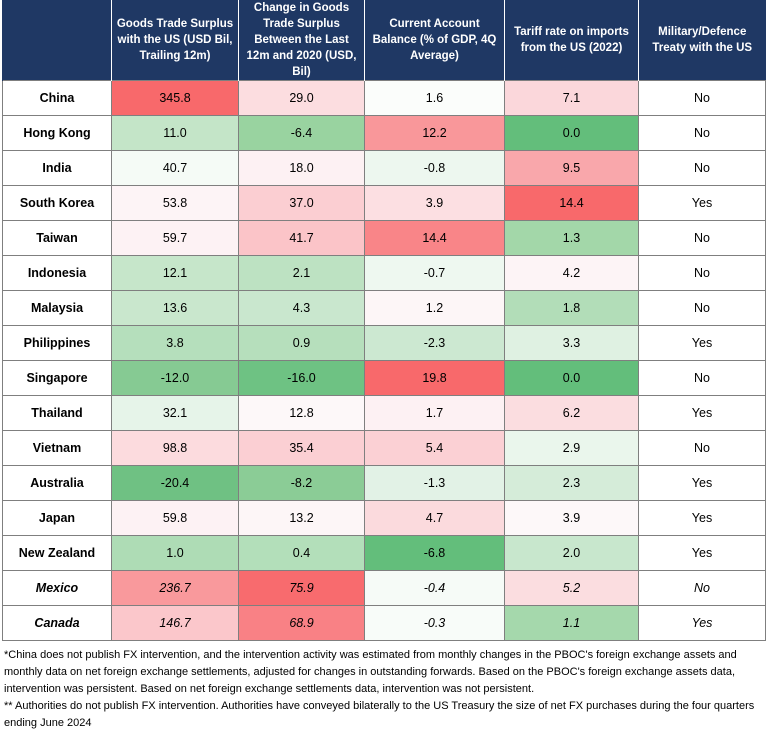 Image resolution: width=767 pixels, height=738 pixels. Describe the element at coordinates (571, 413) in the screenshot. I see `tariff-rate-cell: 6.2` at that location.